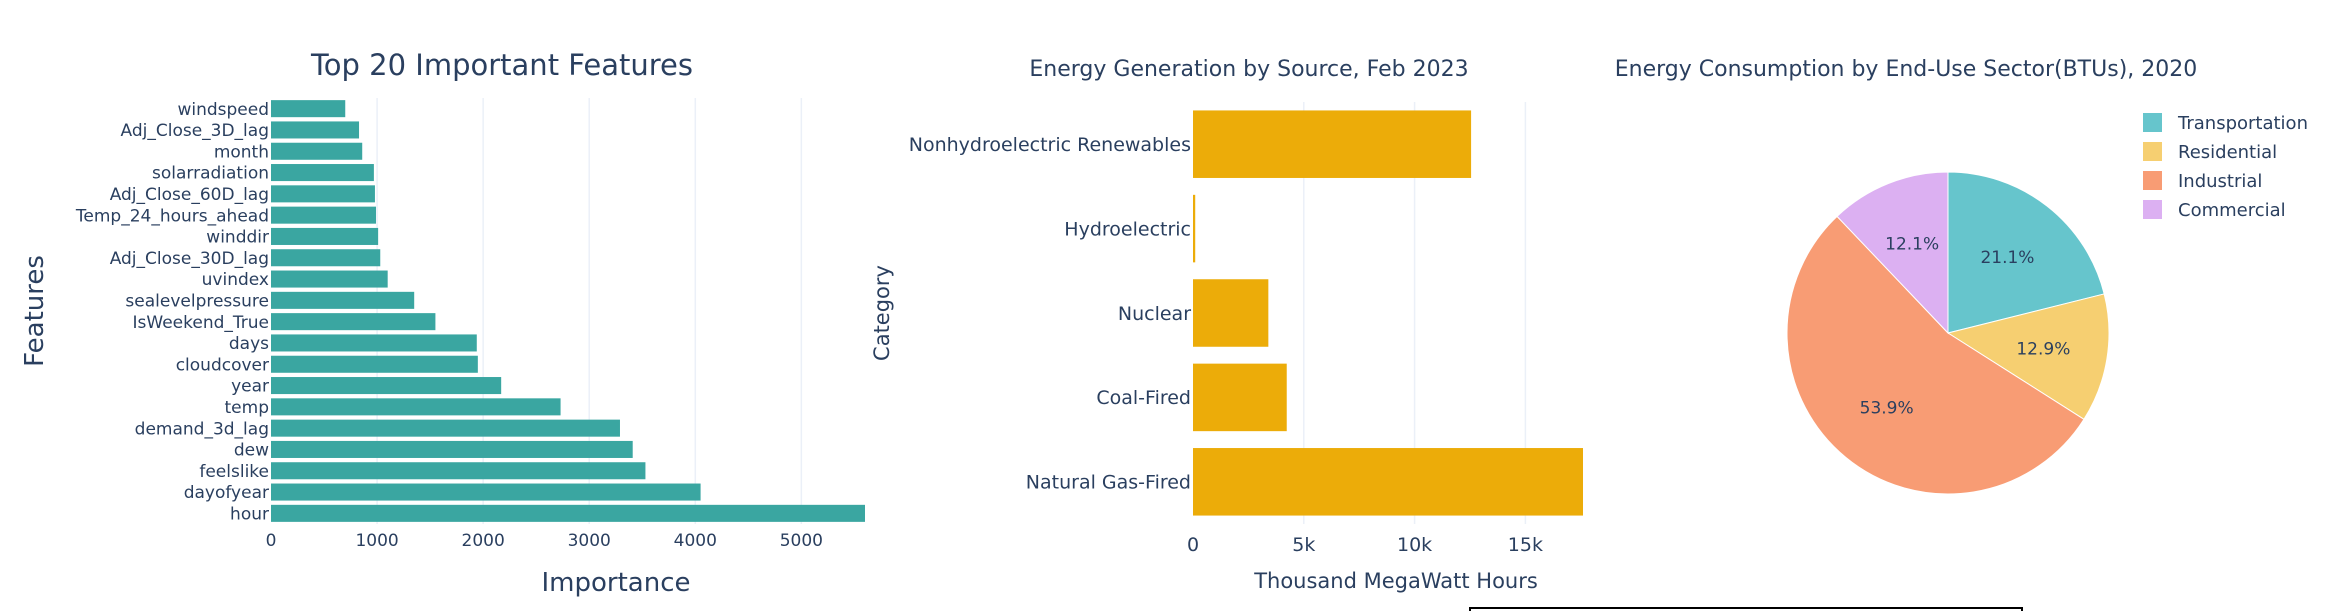  I want to click on pie-slice-label: 12.9%, so click(2043, 349).